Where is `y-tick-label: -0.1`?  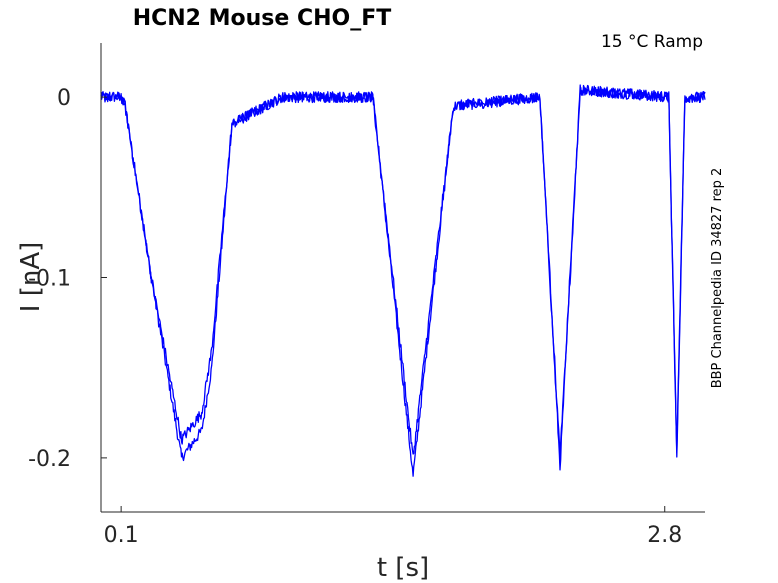 y-tick-label: -0.1 is located at coordinates (49, 279).